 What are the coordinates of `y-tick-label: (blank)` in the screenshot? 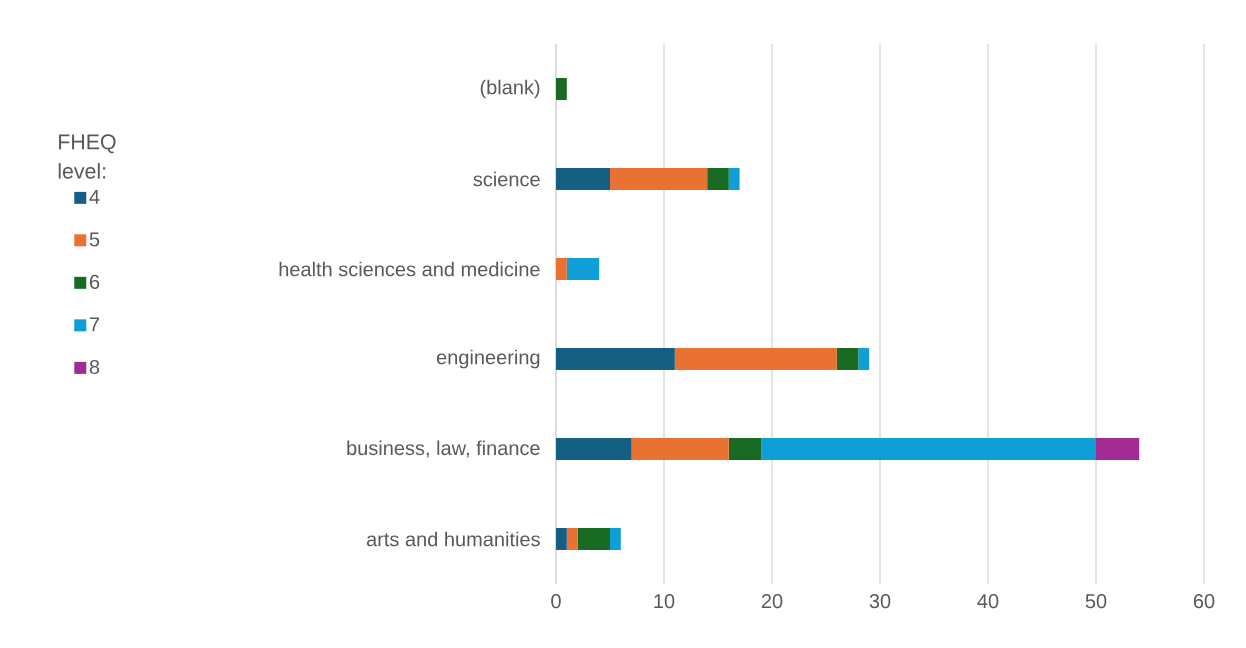 It's located at (510, 89).